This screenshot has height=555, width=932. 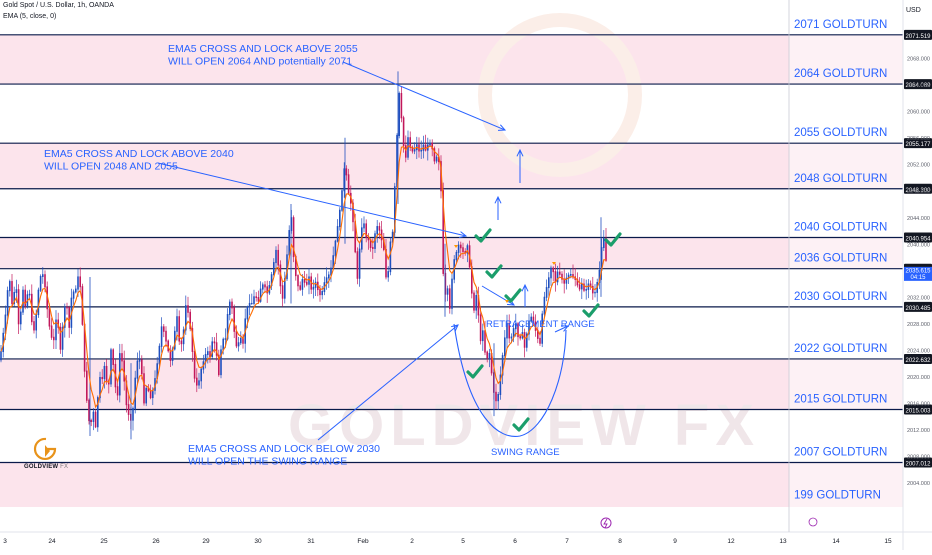 What do you see at coordinates (258, 541) in the screenshot?
I see `x-tick-label: 30` at bounding box center [258, 541].